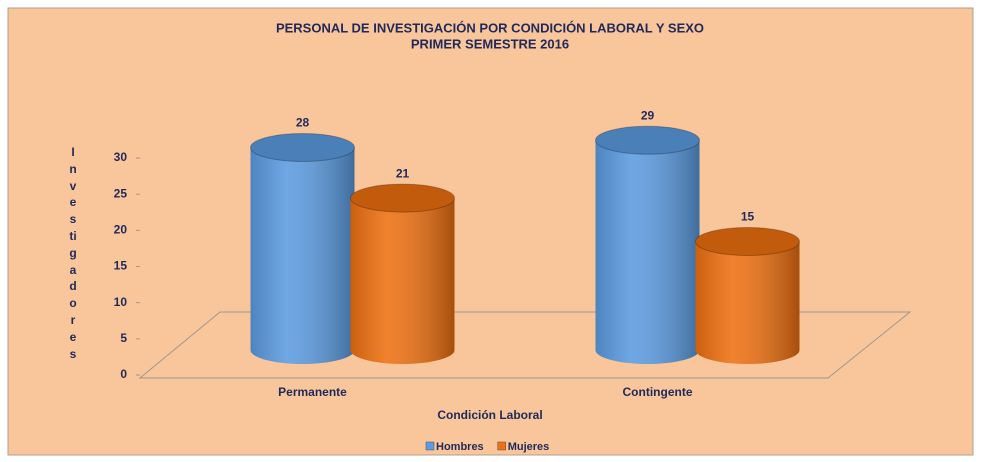  I want to click on chart-subtitle: PRIMER SEMESTRE 2016, so click(490, 43).